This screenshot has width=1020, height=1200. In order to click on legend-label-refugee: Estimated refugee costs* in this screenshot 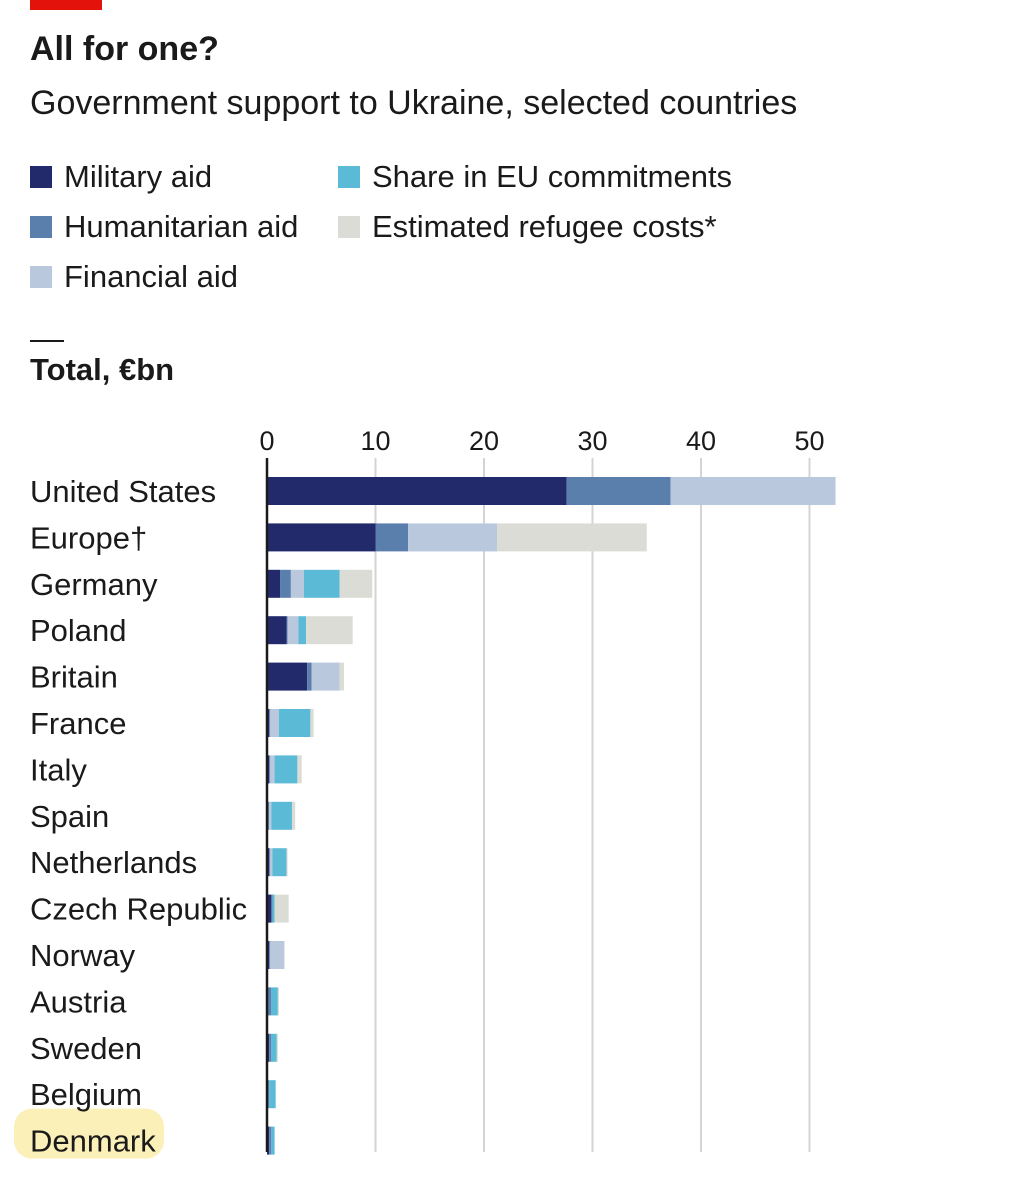, I will do `click(544, 226)`.